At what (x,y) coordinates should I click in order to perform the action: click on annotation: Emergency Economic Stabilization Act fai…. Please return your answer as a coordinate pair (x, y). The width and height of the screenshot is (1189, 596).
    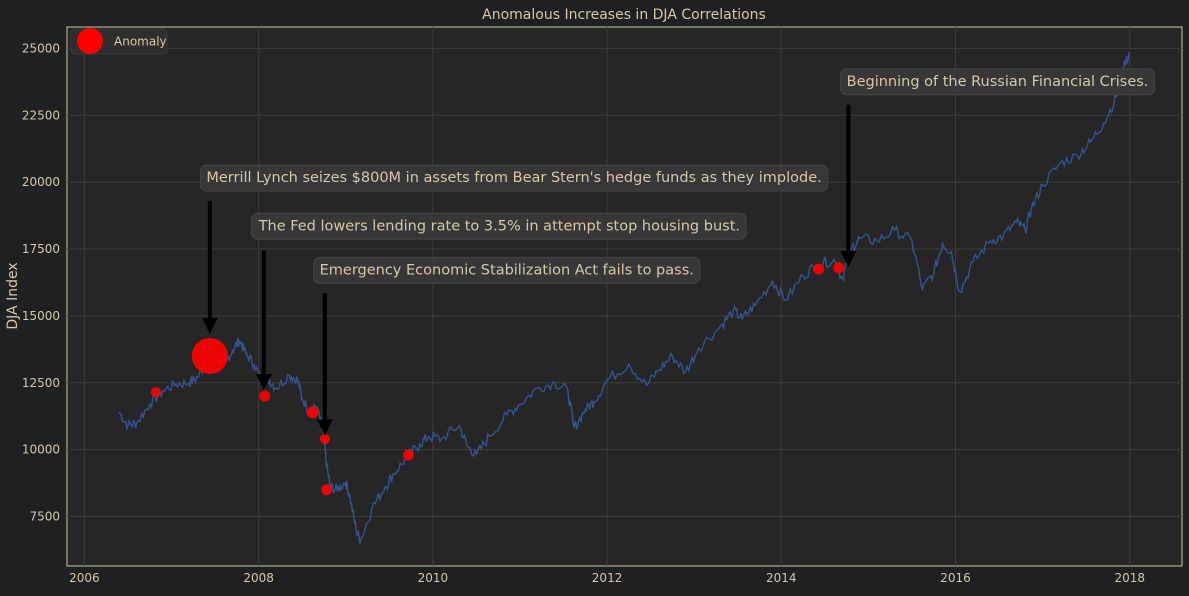
    Looking at the image, I should click on (507, 270).